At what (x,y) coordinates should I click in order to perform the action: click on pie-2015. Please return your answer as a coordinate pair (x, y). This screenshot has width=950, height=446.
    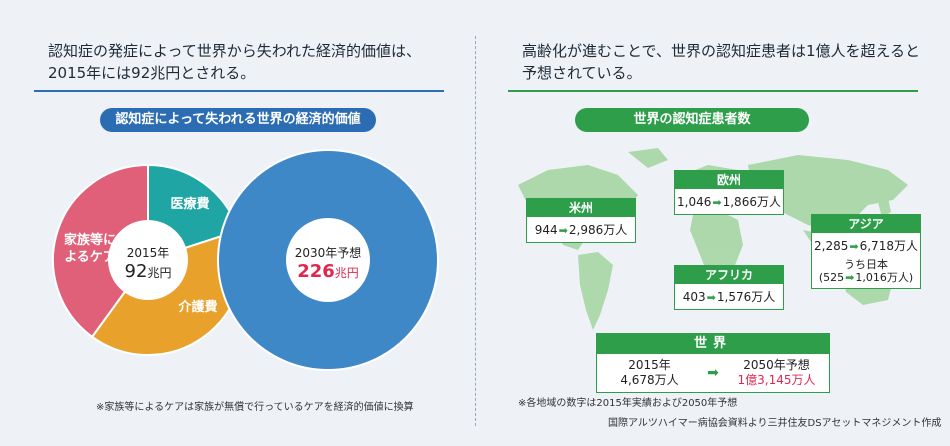
    Looking at the image, I should click on (148, 259).